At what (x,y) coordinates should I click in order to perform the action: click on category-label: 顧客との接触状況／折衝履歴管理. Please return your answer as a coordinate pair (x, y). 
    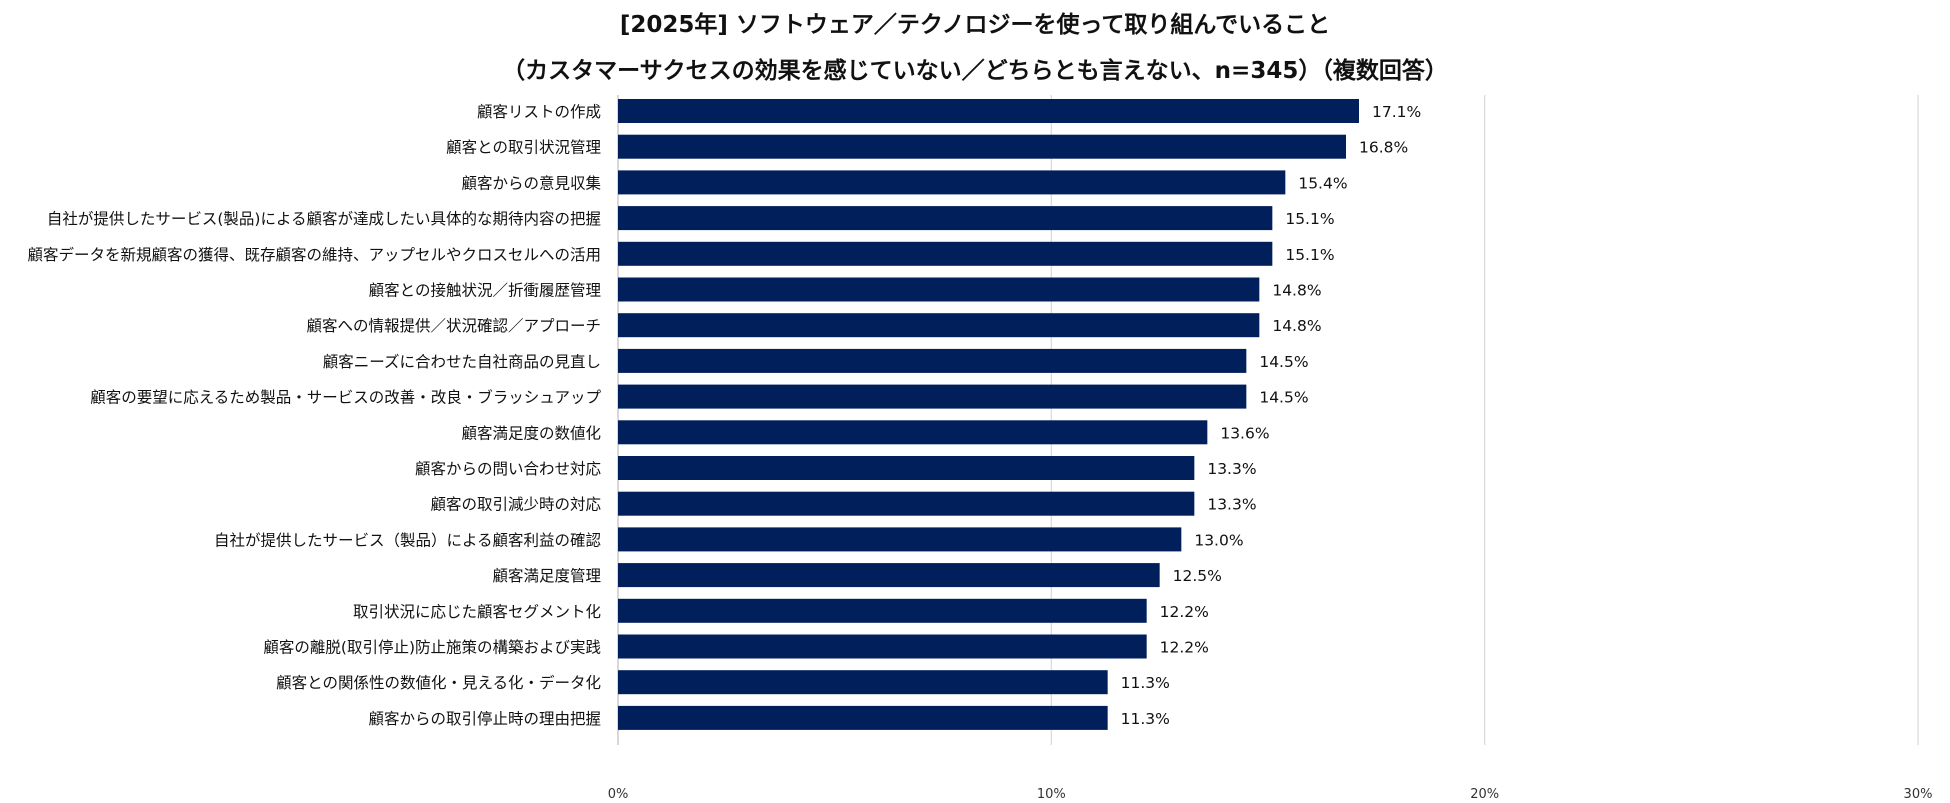
    Looking at the image, I should click on (485, 291).